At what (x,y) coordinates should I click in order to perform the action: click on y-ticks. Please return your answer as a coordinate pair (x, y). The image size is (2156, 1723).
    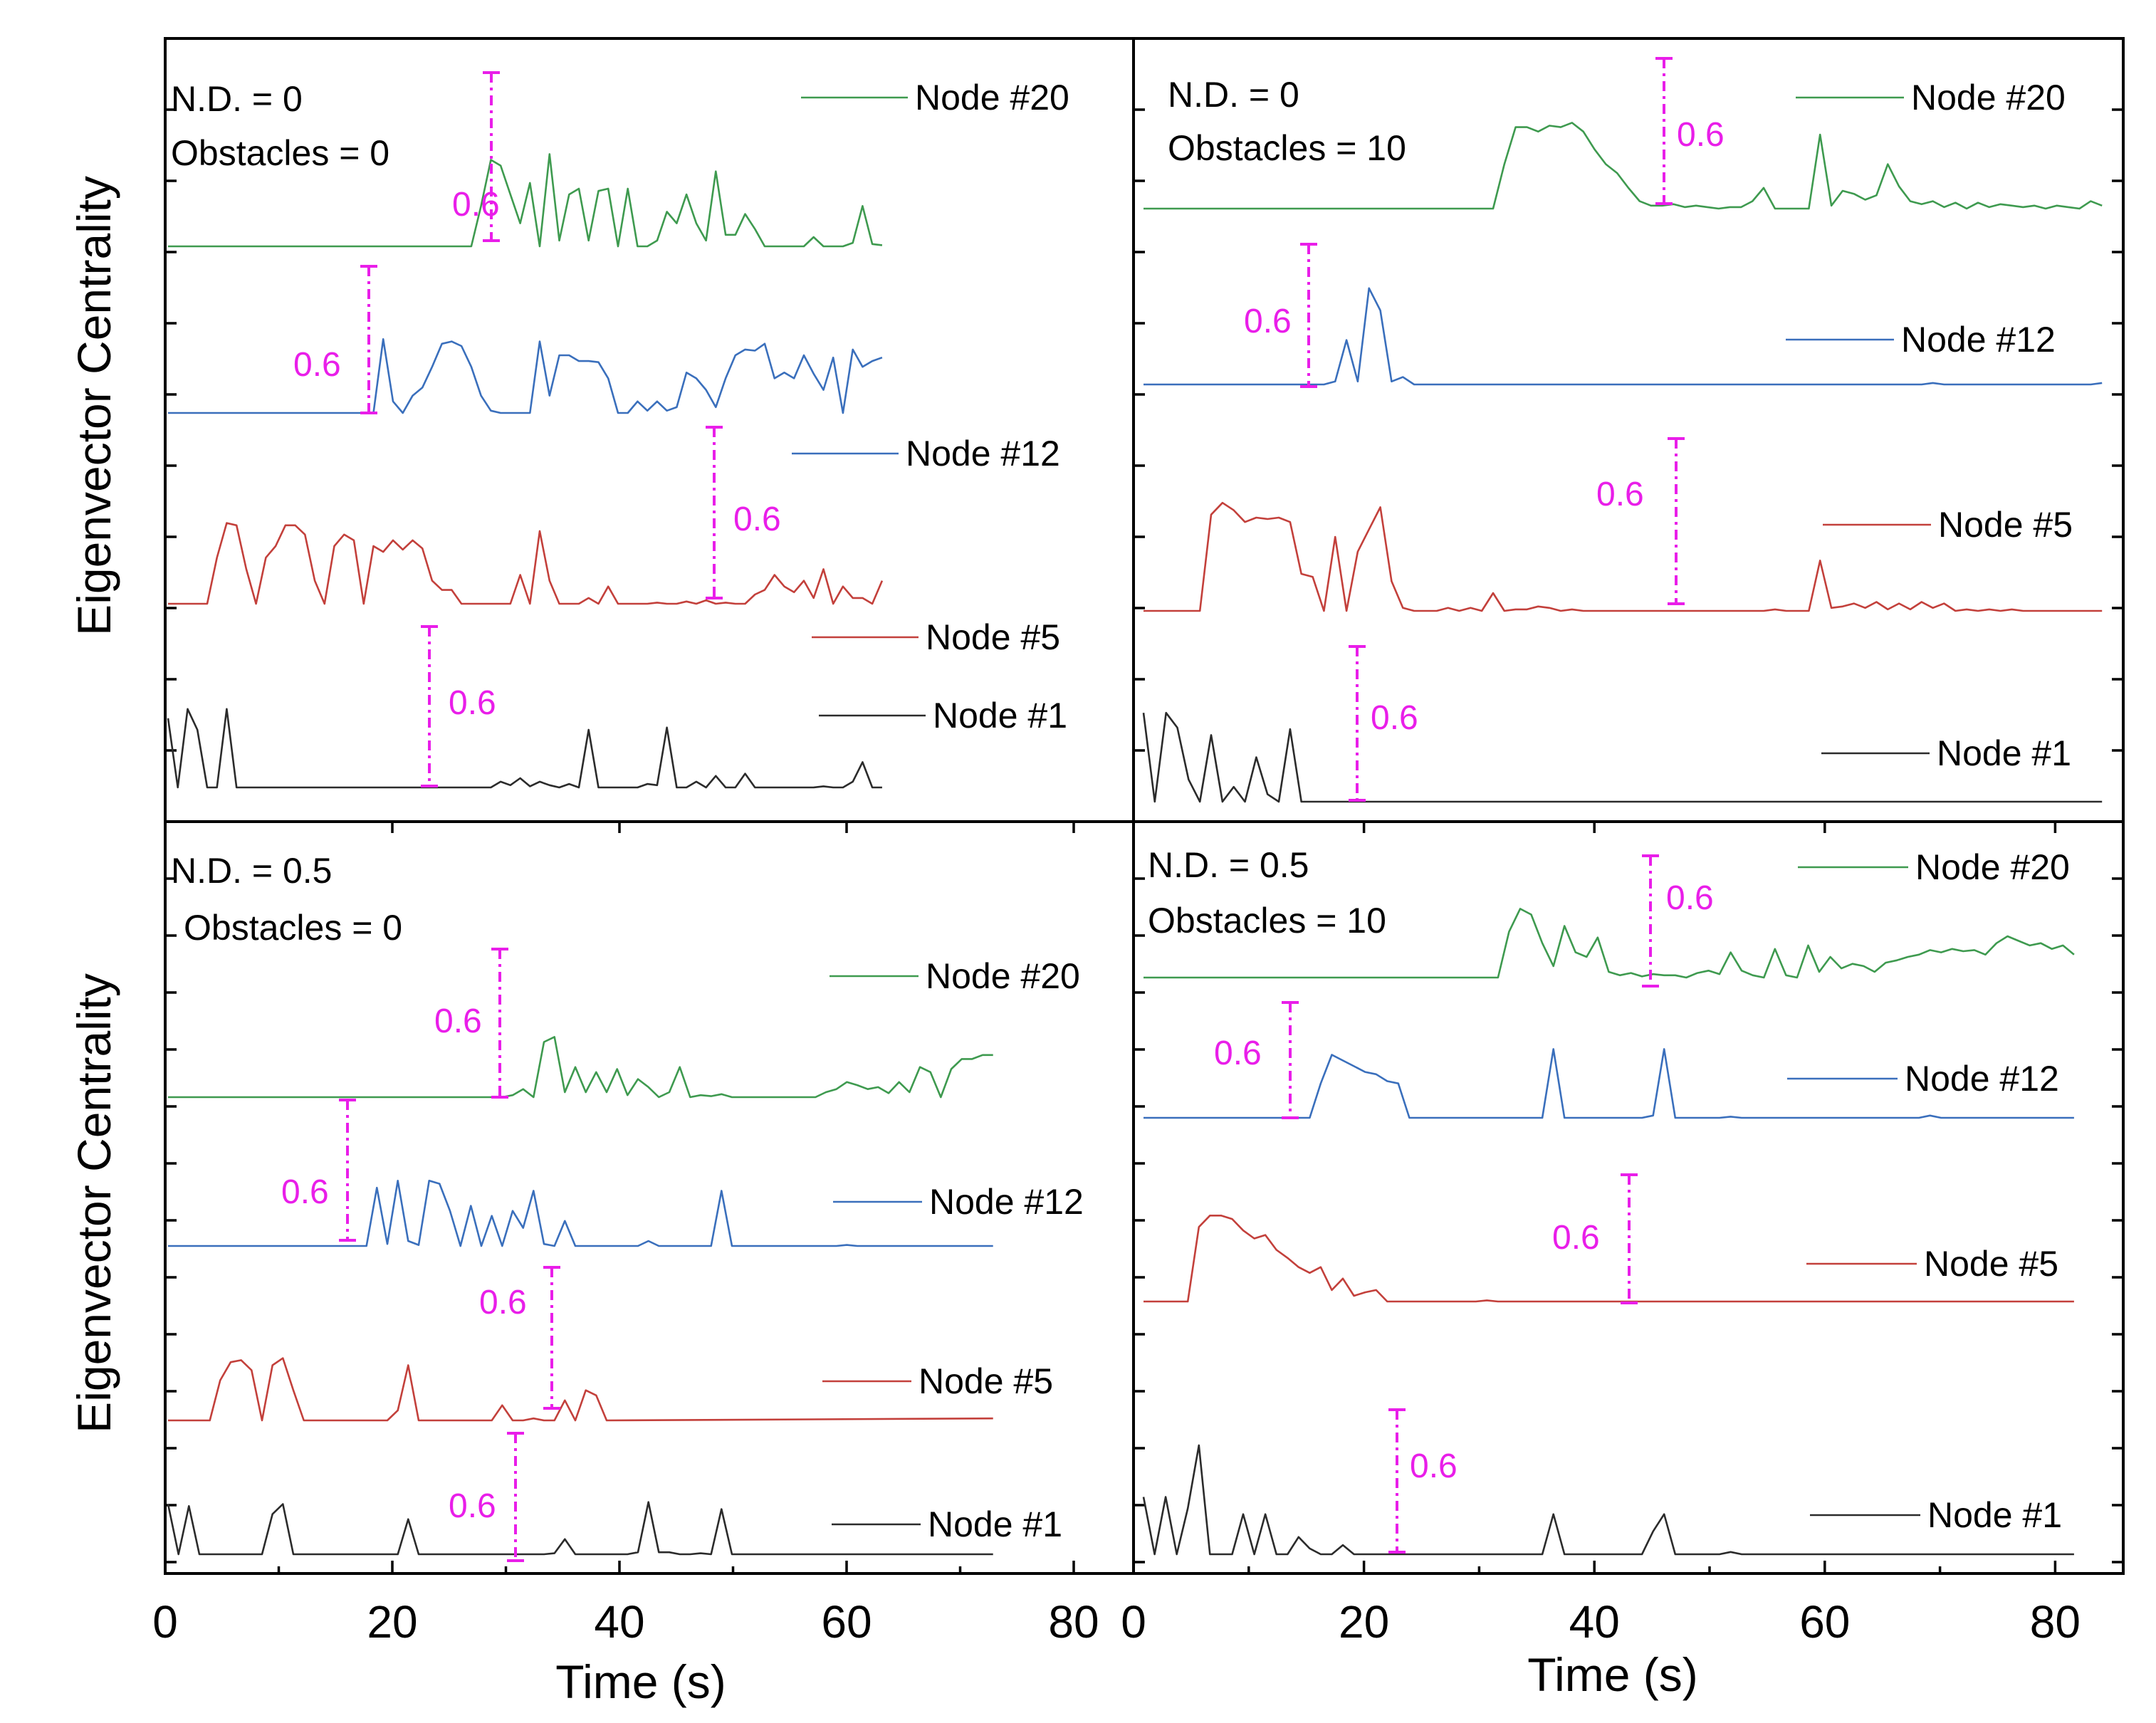
    Looking at the image, I should click on (171, 1192).